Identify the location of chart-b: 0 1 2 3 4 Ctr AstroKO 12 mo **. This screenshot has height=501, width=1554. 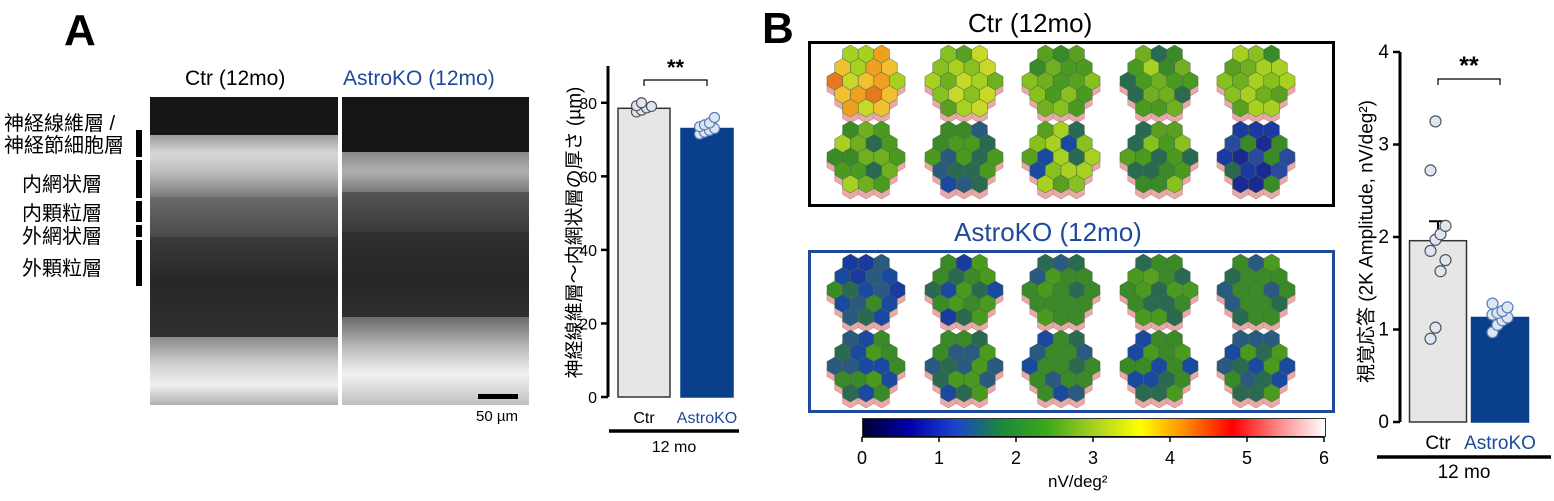
(1464, 262).